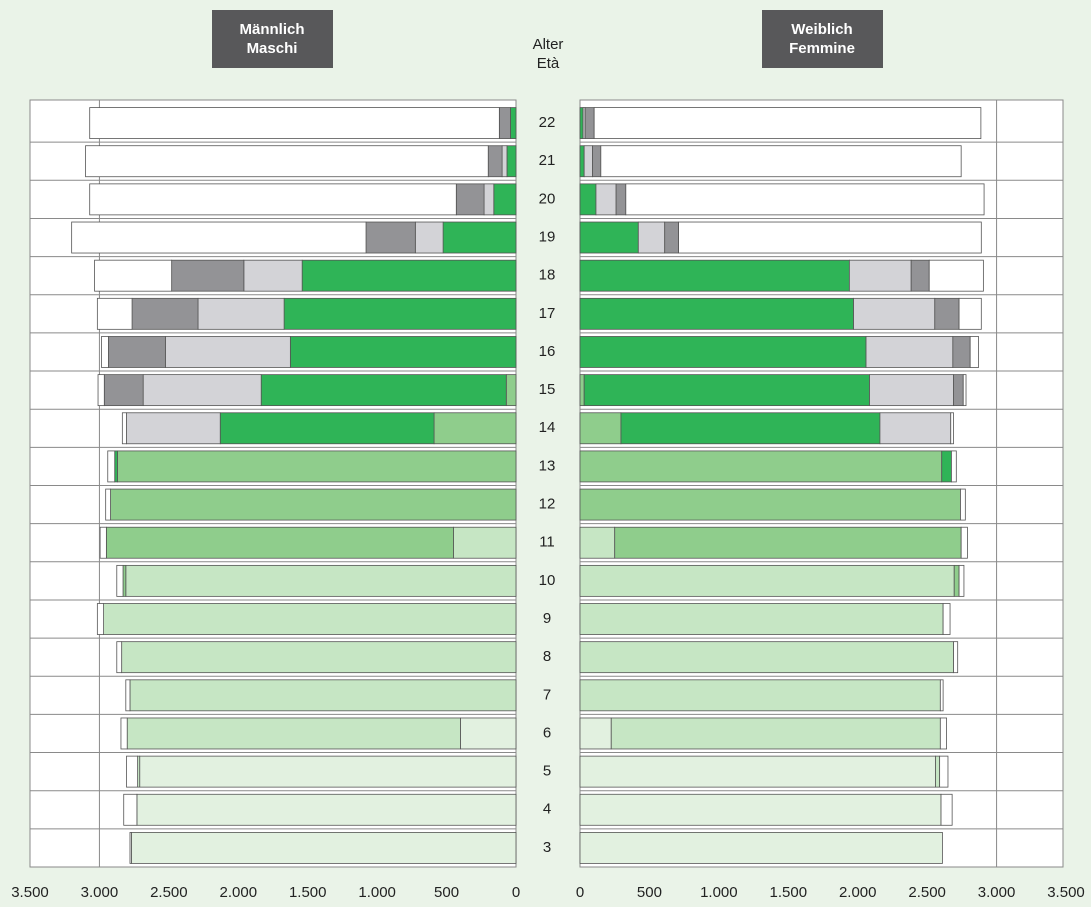  Describe the element at coordinates (547, 427) in the screenshot. I see `category-label: 14` at that location.